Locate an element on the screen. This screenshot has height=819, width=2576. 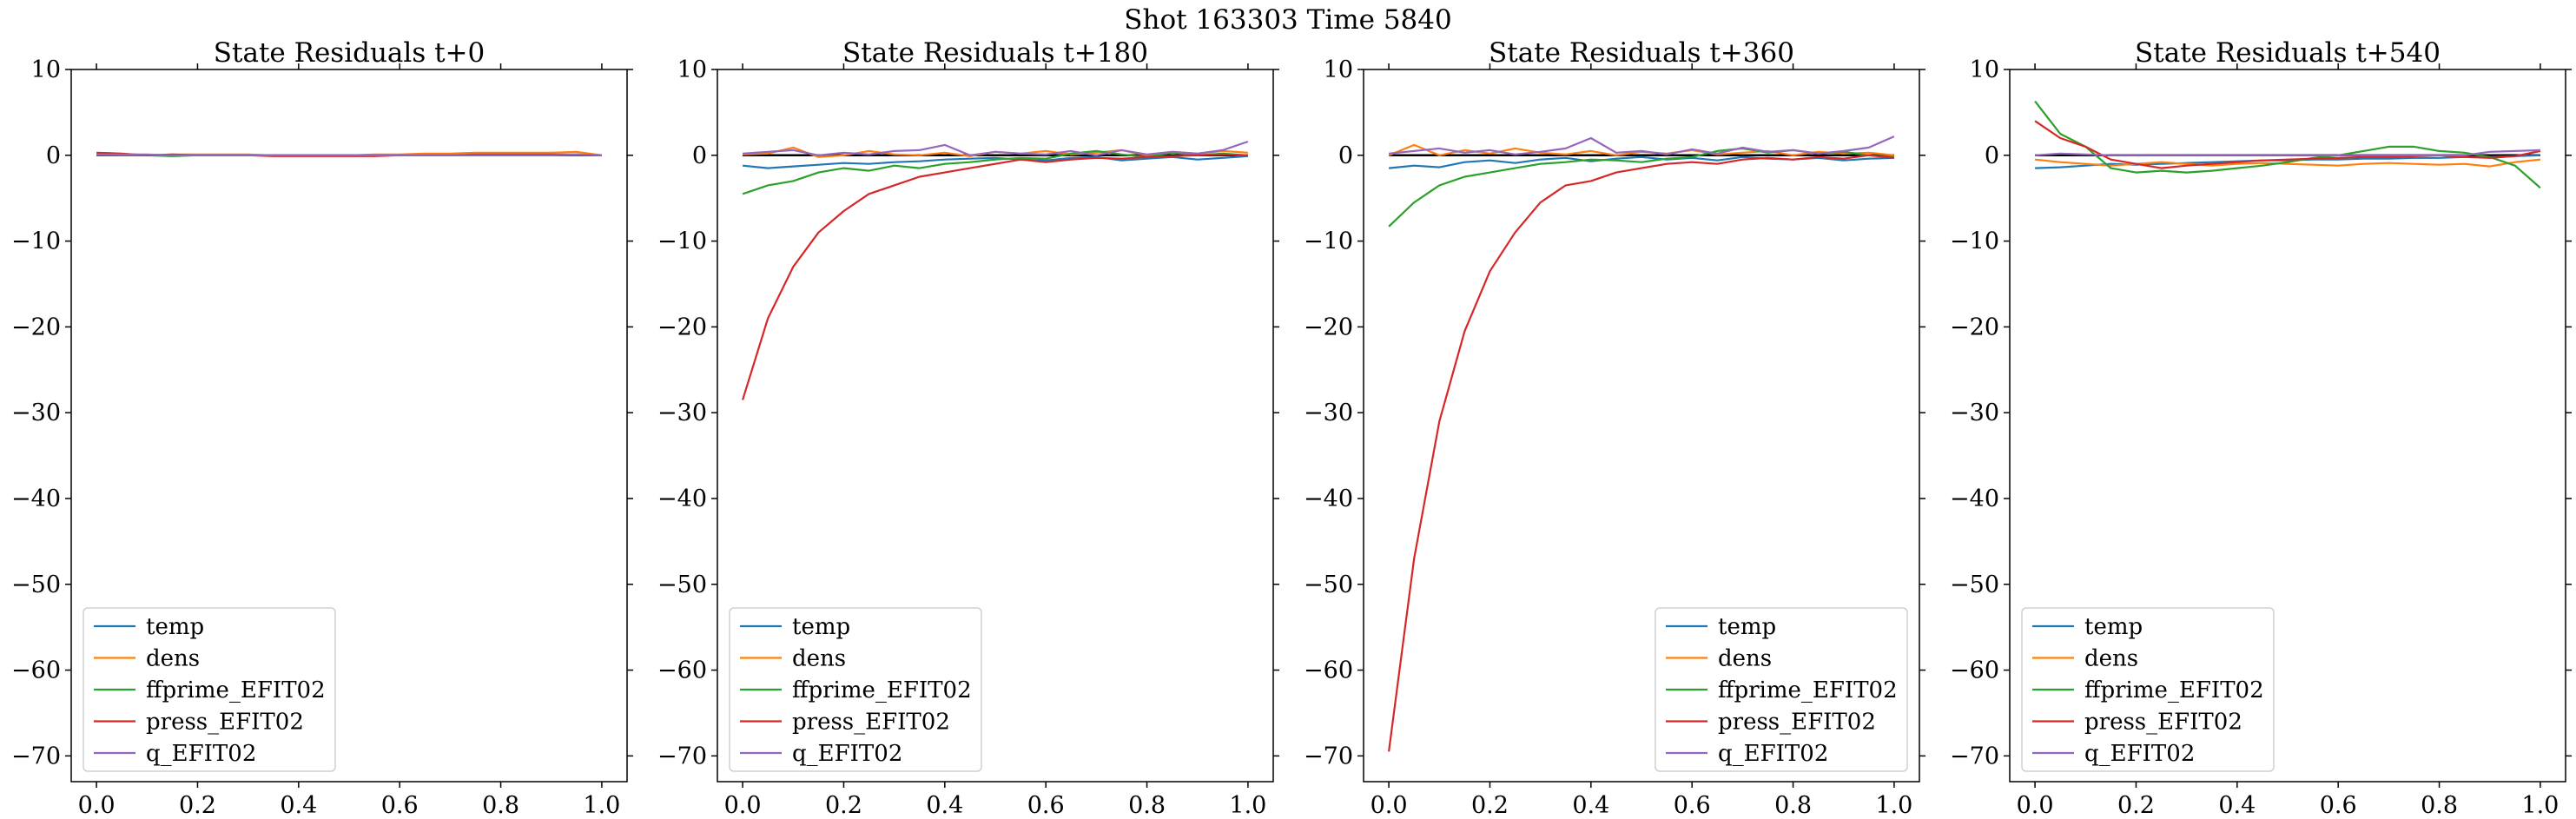
series-line-temp is located at coordinates (995, 162).